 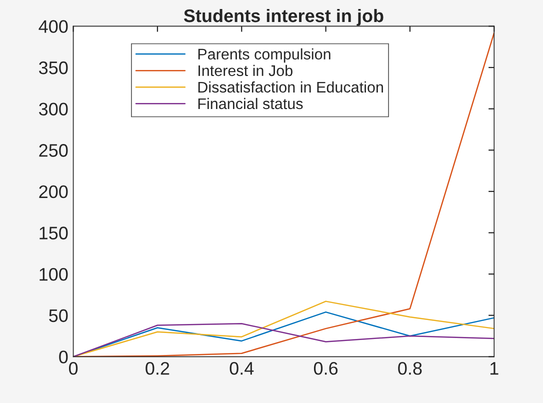 I want to click on y-tick-label: 50, so click(x=58, y=315).